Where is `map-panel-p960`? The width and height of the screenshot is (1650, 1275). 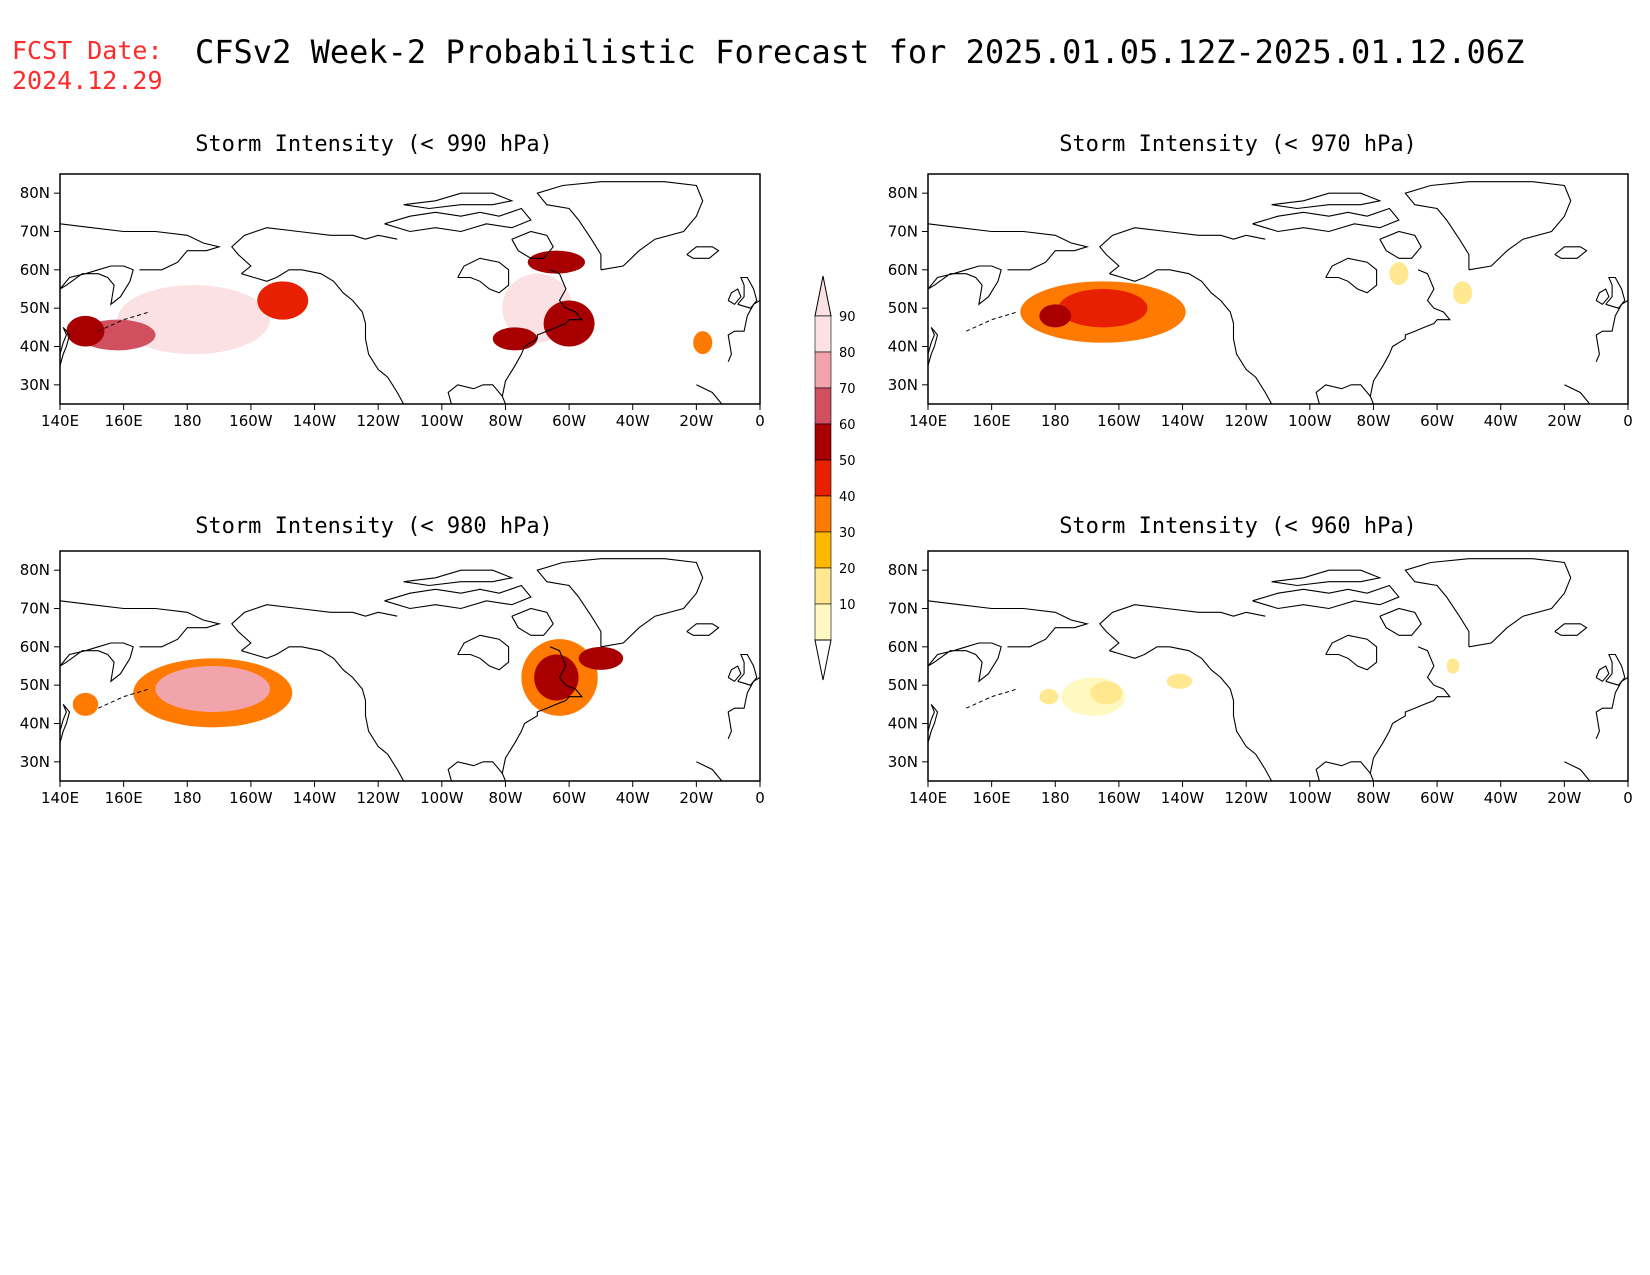 map-panel-p960 is located at coordinates (1278, 666).